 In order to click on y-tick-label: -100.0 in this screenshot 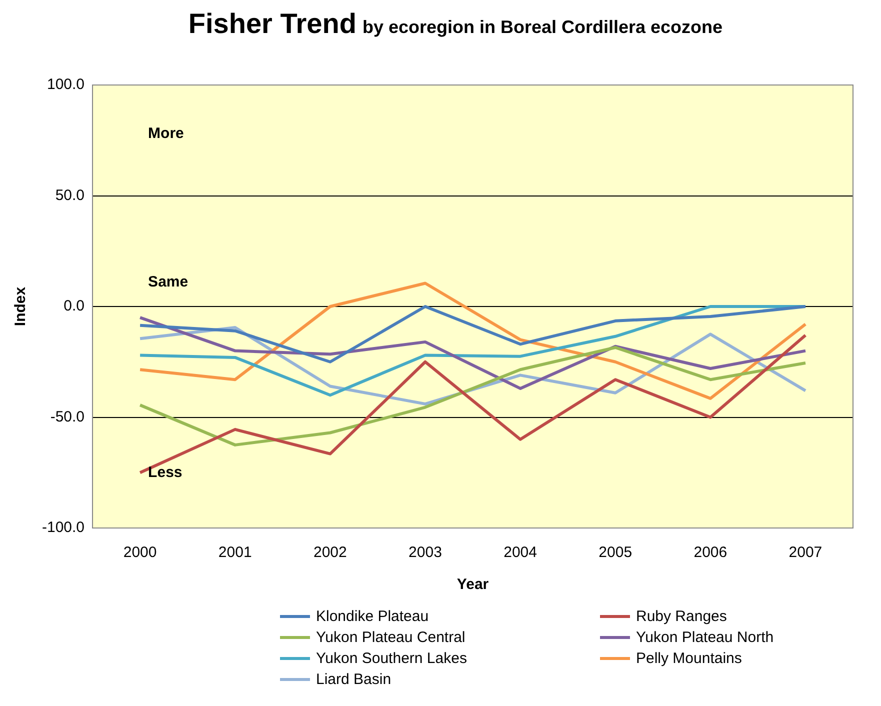, I will do `click(63, 527)`.